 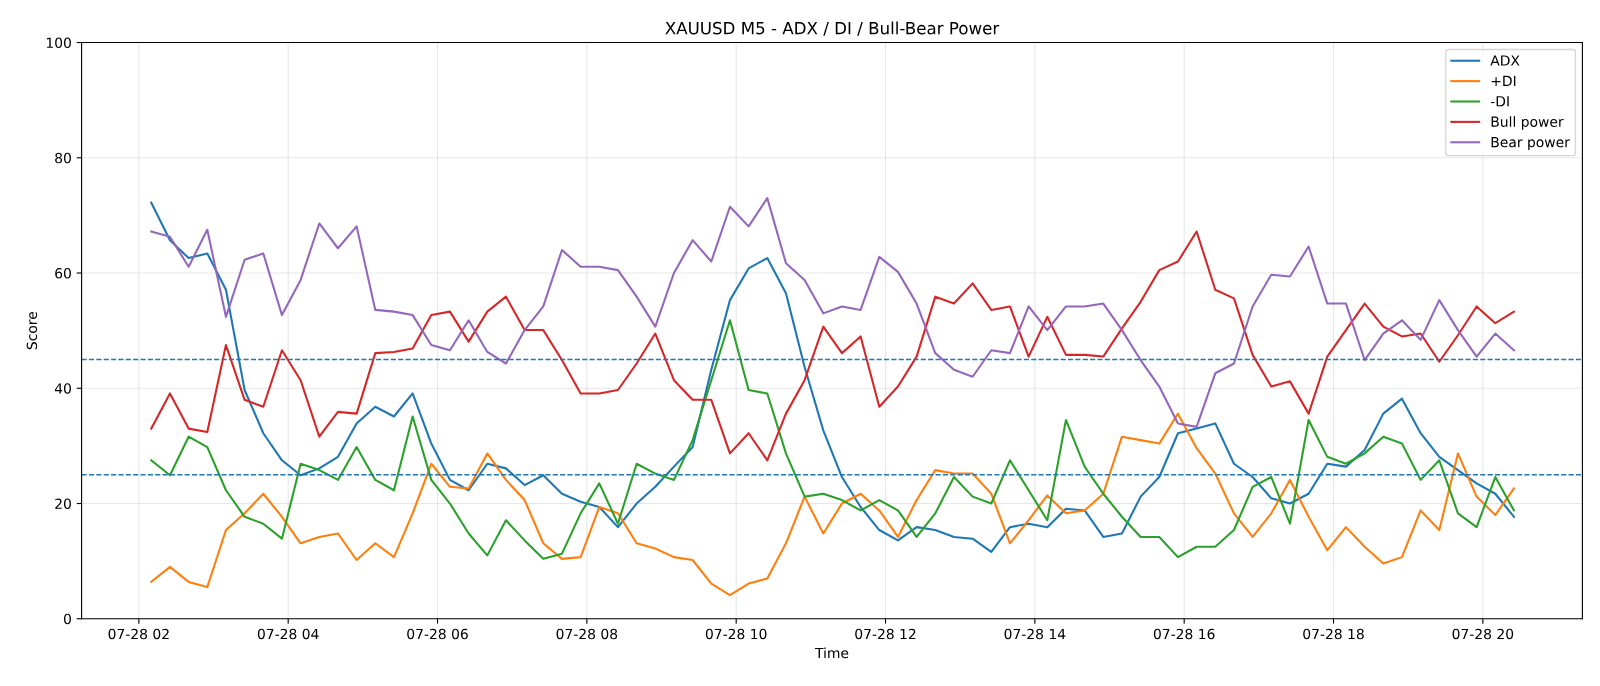 What do you see at coordinates (1499, 101) in the screenshot?
I see `legend-label: -DI` at bounding box center [1499, 101].